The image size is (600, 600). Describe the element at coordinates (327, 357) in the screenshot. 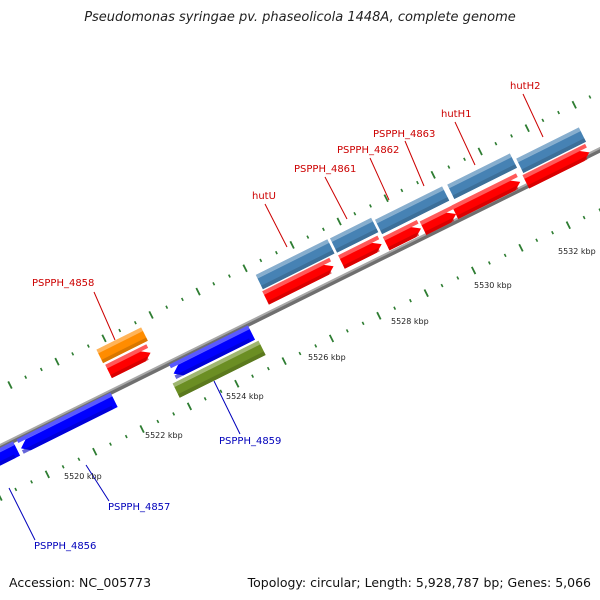

I see `tick-label: 5526 kbp` at that location.